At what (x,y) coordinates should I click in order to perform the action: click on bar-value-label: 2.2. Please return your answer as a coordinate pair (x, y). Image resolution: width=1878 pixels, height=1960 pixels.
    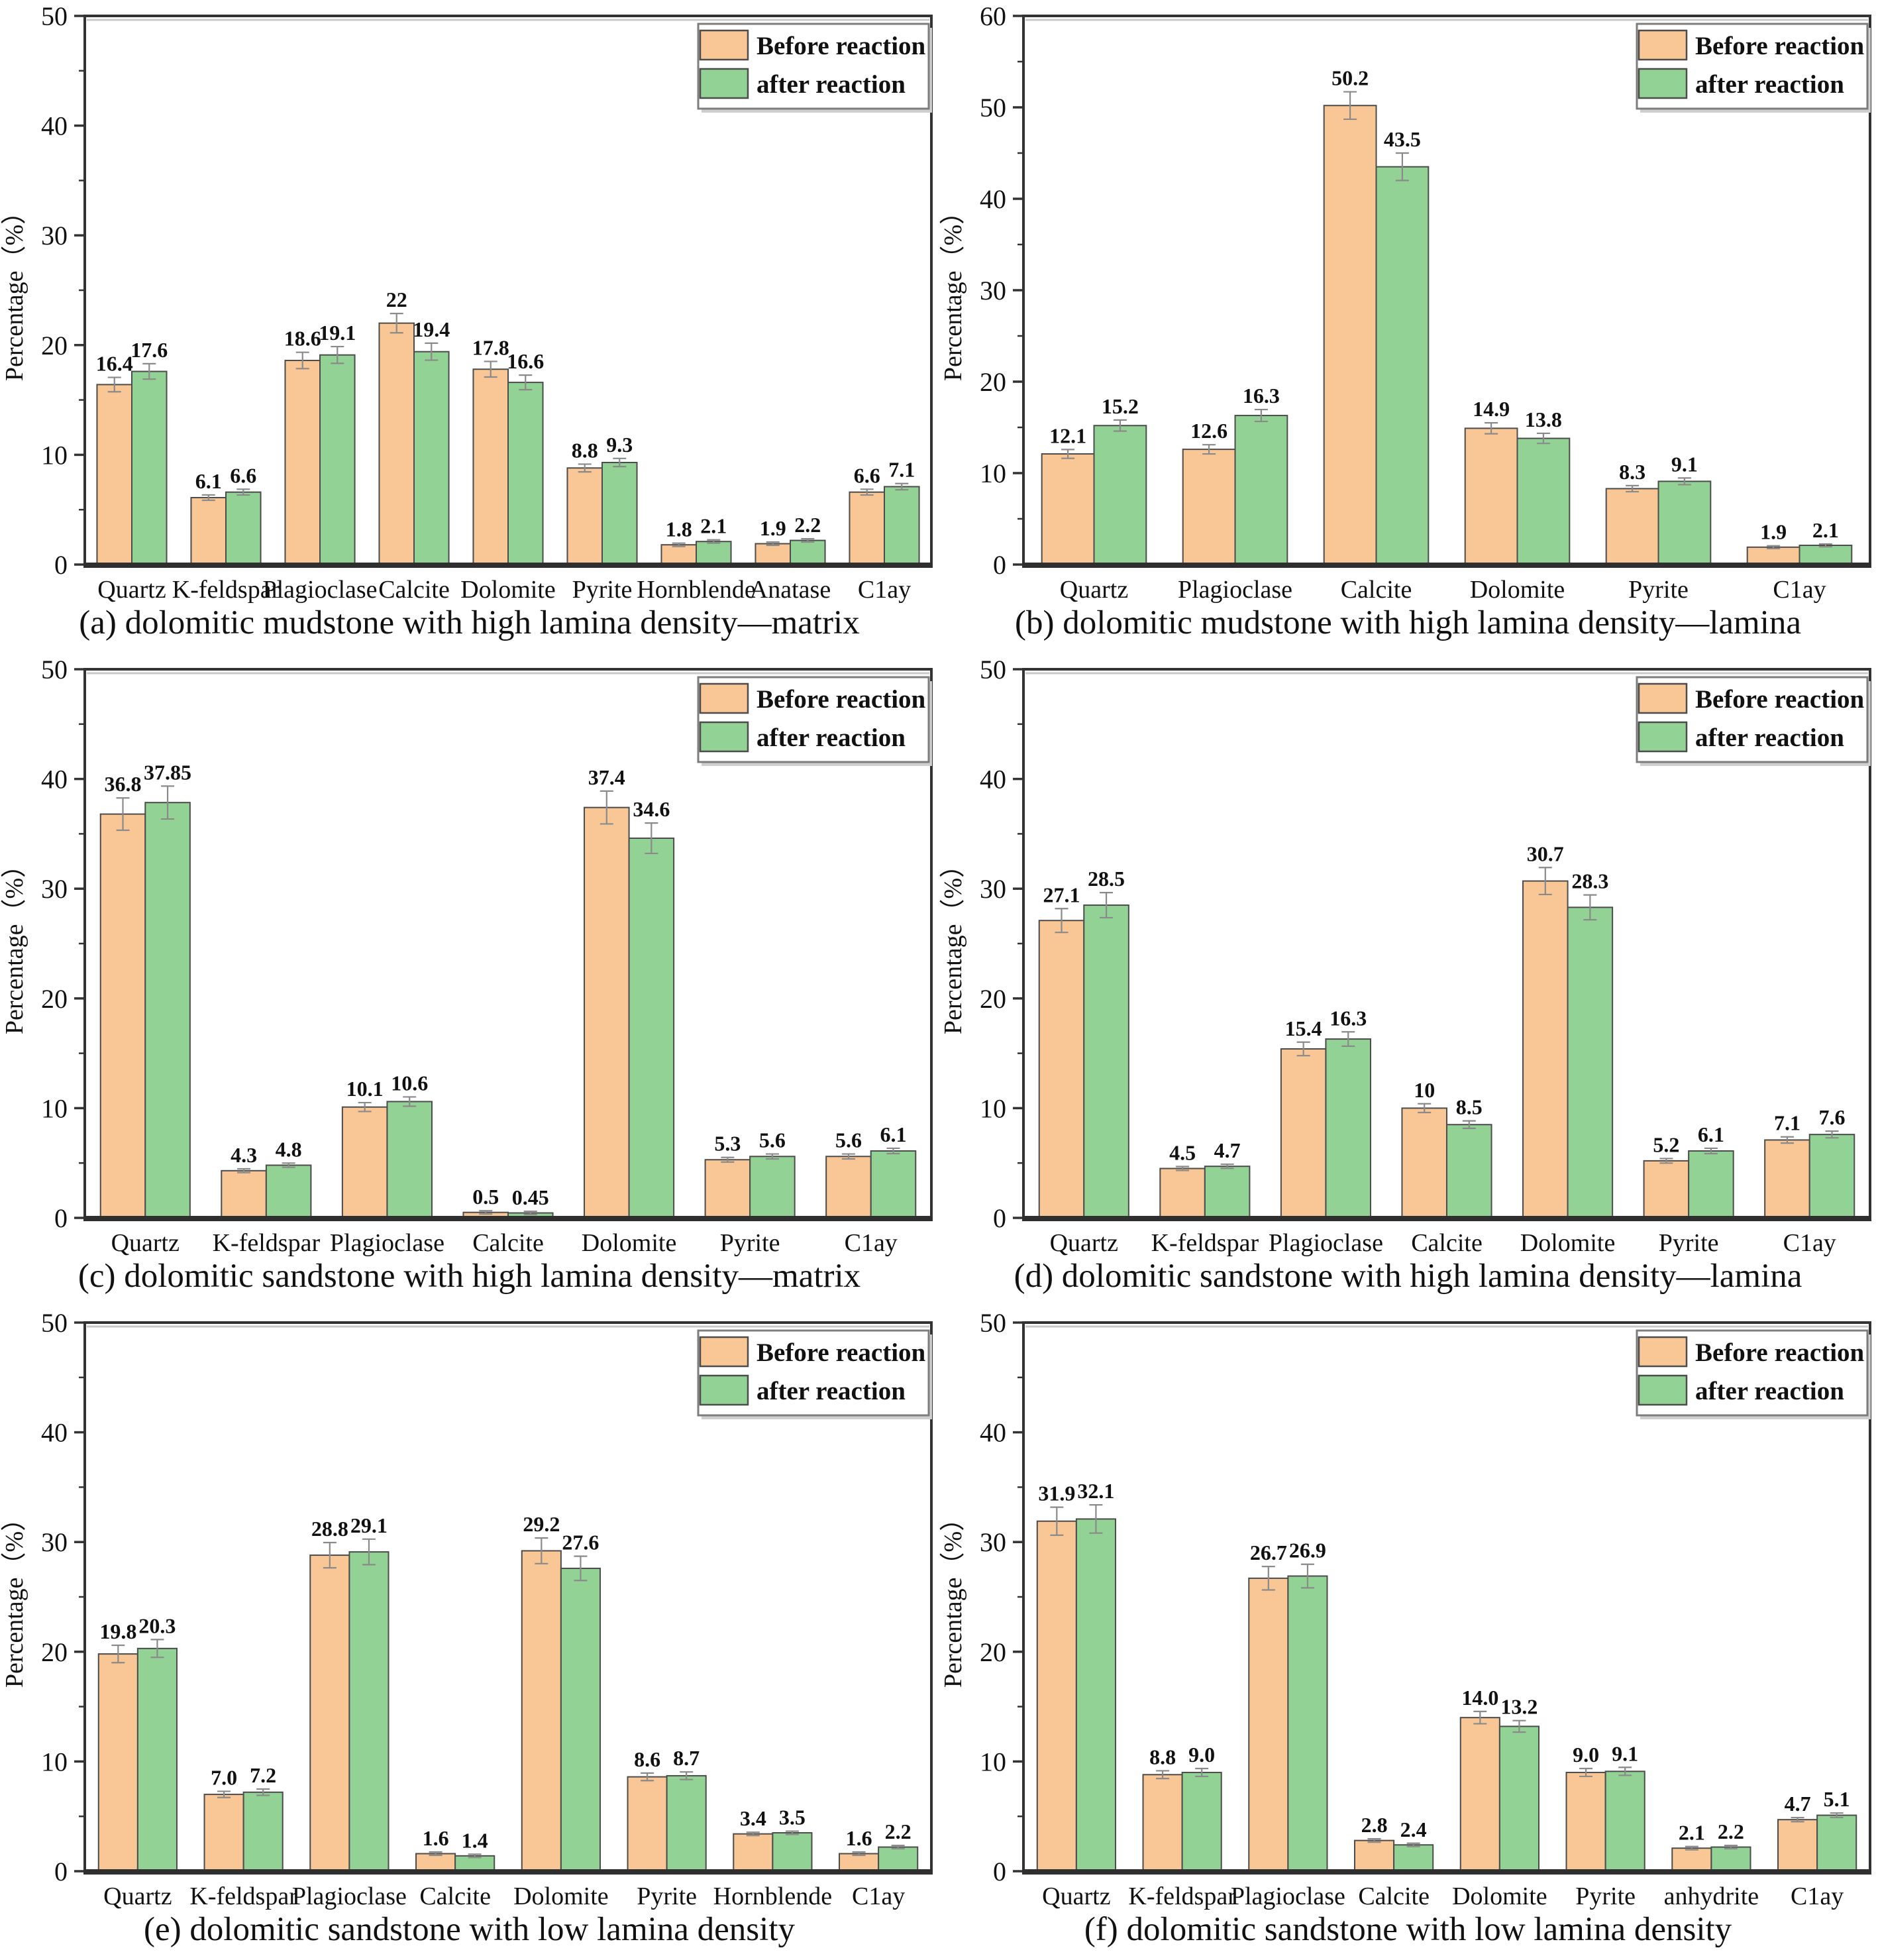
    Looking at the image, I should click on (1731, 1832).